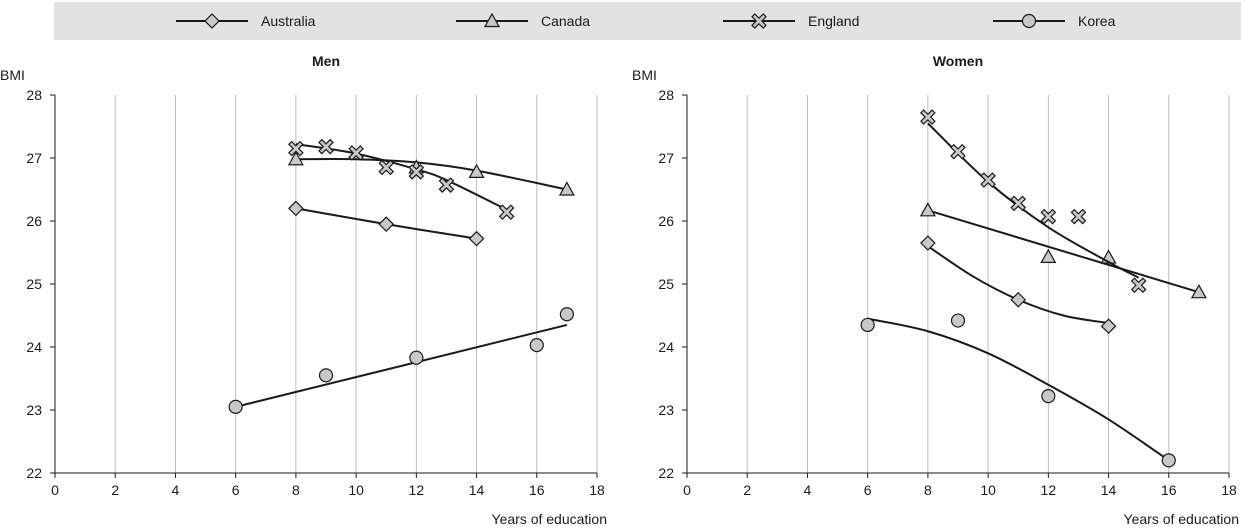 The image size is (1244, 528). I want to click on panel-title: Men, so click(326, 61).